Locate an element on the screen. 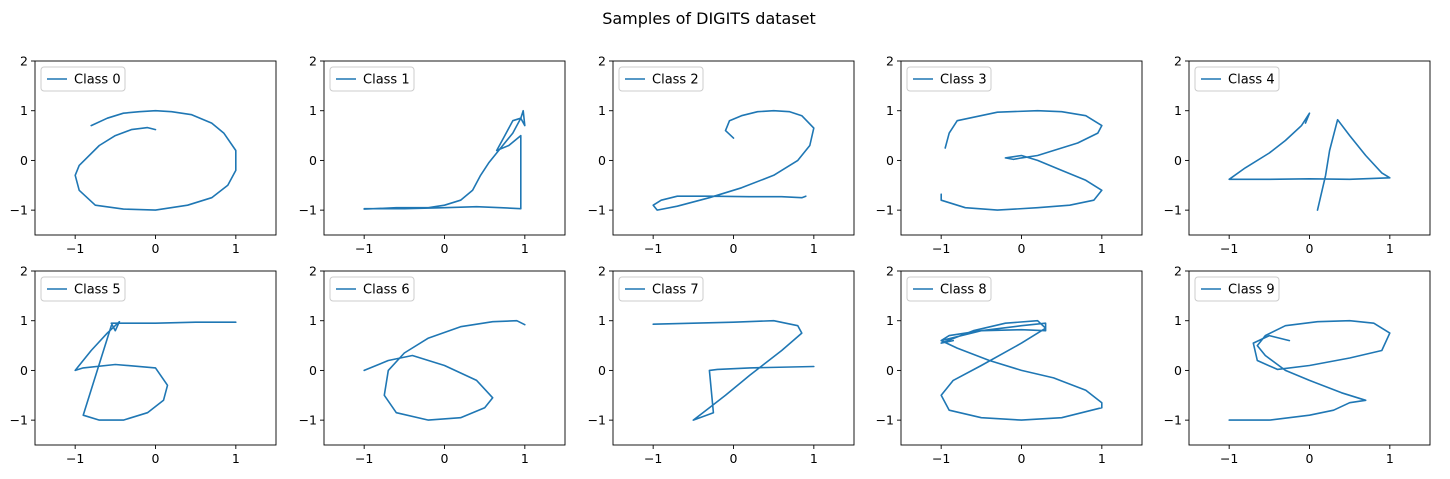 The height and width of the screenshot is (479, 1450). legend-label: Class 0 is located at coordinates (97, 80).